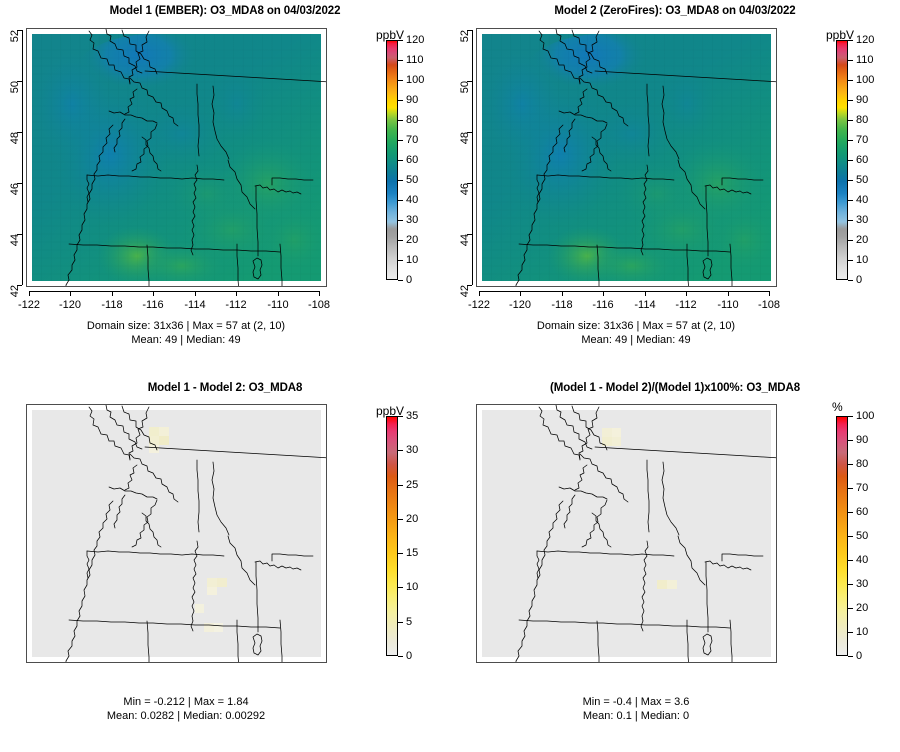  I want to click on y-axis-line-model1, so click(22, 157).